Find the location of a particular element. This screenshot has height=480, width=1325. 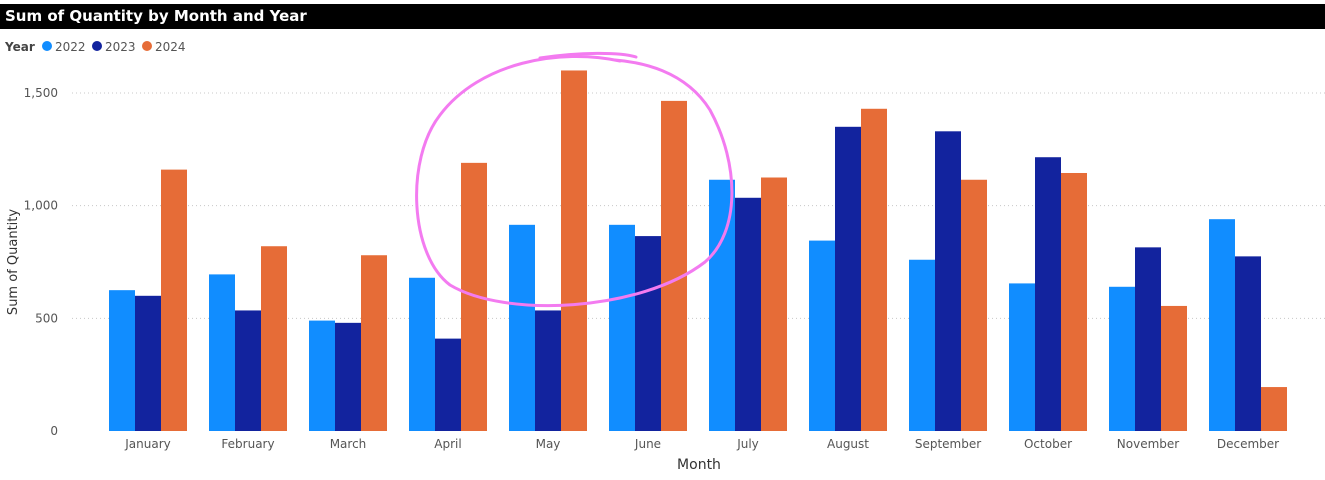

bar-2022-june is located at coordinates (622, 327).